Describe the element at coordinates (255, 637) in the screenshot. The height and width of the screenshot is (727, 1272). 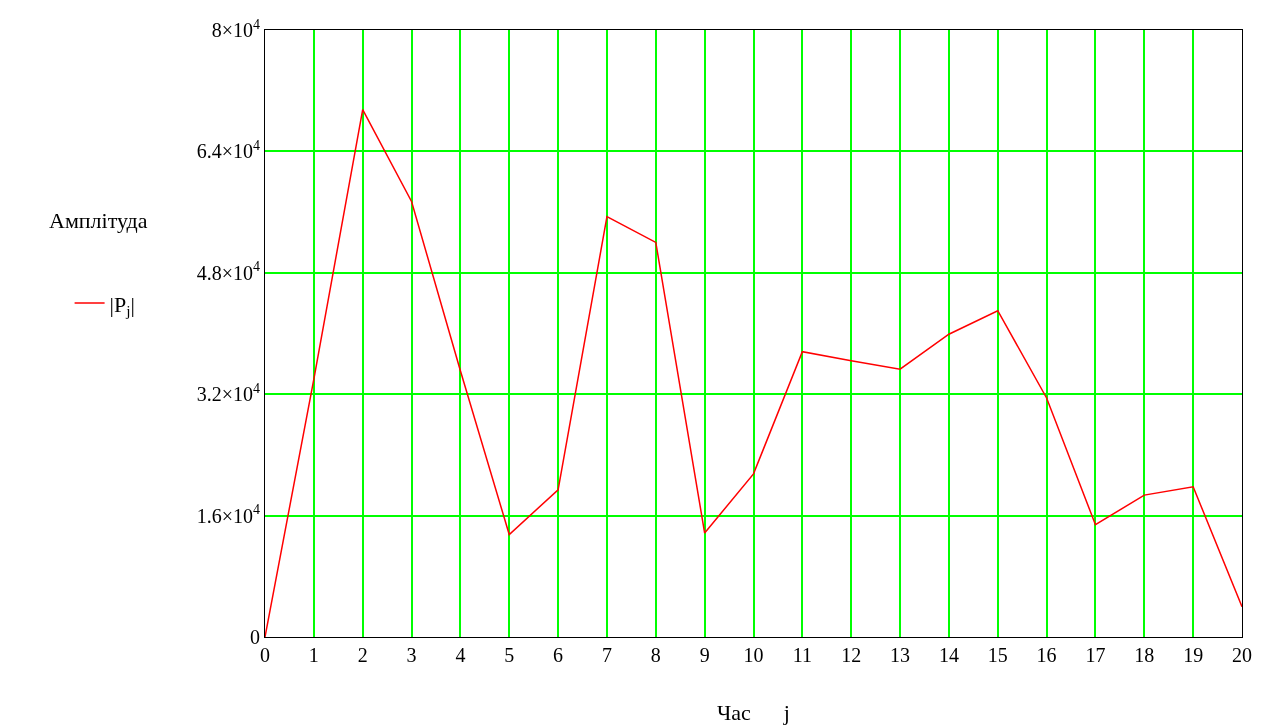
I see `y-tick-label: 0` at that location.